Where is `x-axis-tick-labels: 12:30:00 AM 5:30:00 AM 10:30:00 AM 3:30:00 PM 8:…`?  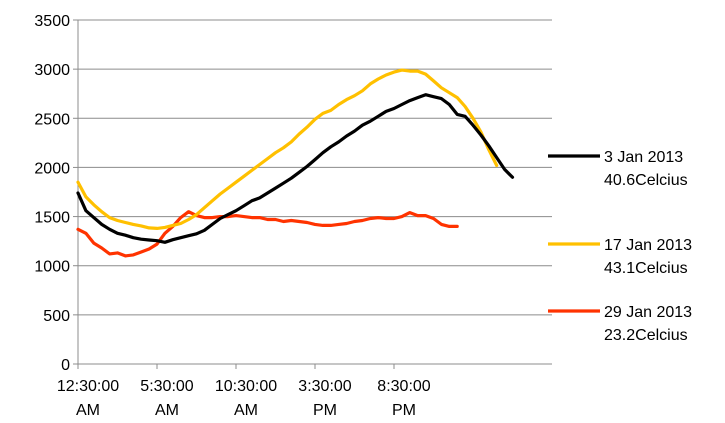 x-axis-tick-labels: 12:30:00 AM 5:30:00 AM 10:30:00 AM 3:30:00 PM 8:… is located at coordinates (244, 398).